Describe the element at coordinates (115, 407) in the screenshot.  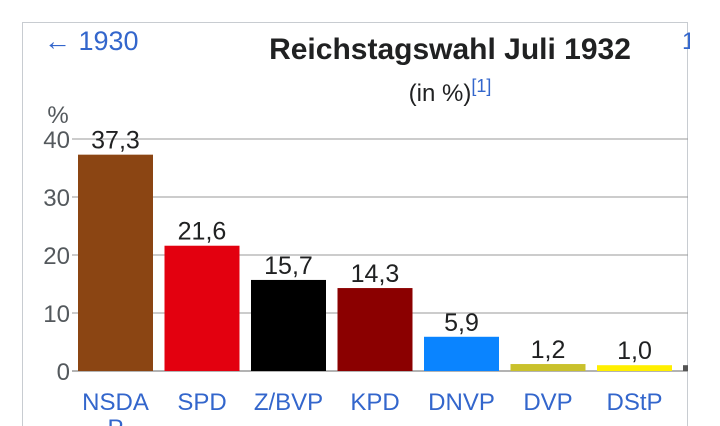
I see `x-tick-label-nsdap: NSDAP` at that location.